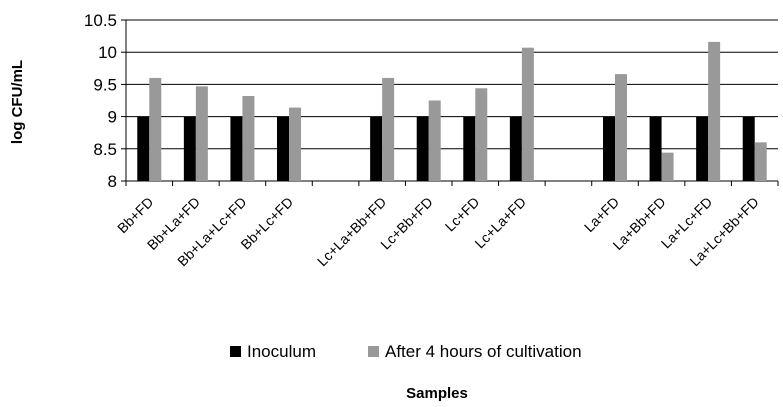 This screenshot has height=407, width=783. Describe the element at coordinates (483, 351) in the screenshot. I see `legend-label-after-4-hours: After 4 hours of cultivation` at that location.